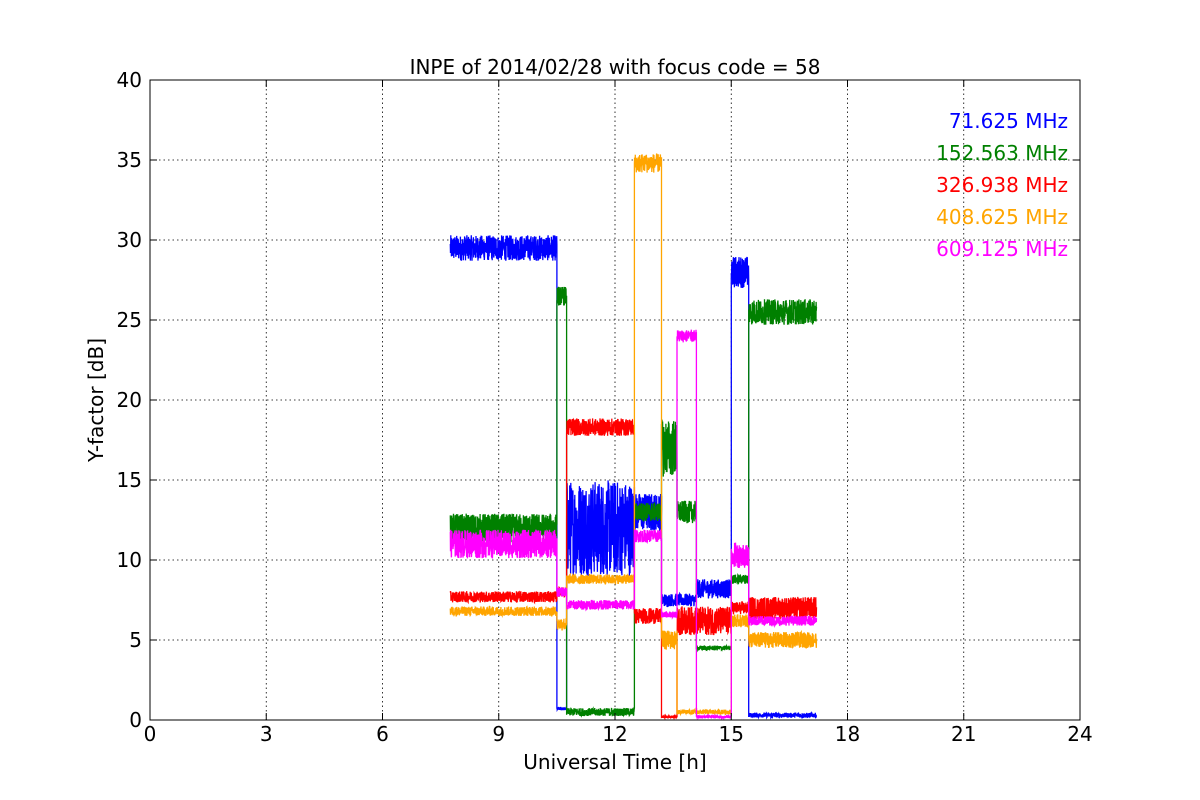 Image resolution: width=1200 pixels, height=800 pixels. I want to click on y-tick-label: 35, so click(129, 160).